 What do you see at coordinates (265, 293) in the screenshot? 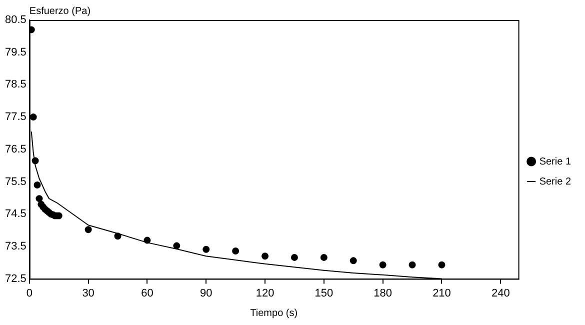
I see `x-tick-label: 120` at bounding box center [265, 293].